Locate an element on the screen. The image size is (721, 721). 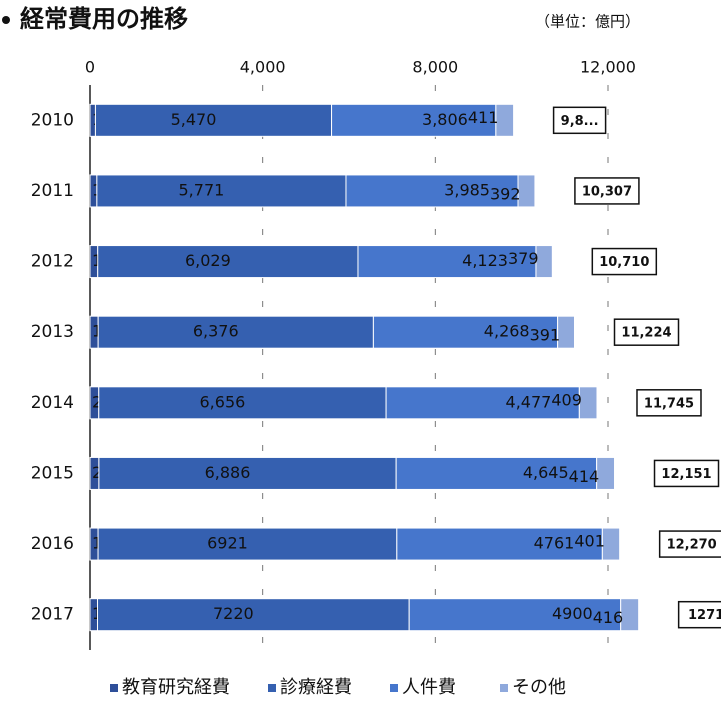
data-label: 411 is located at coordinates (483, 117).